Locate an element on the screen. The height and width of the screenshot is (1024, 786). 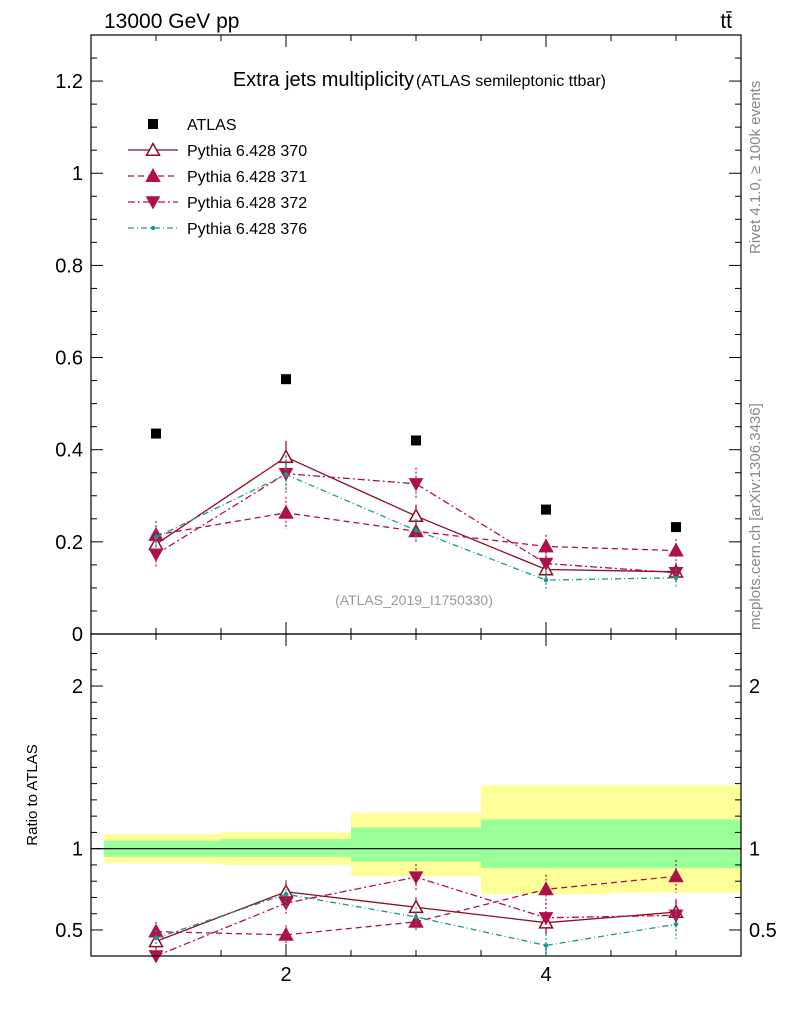
main-ytick-label: 0.4 is located at coordinates (69, 451).